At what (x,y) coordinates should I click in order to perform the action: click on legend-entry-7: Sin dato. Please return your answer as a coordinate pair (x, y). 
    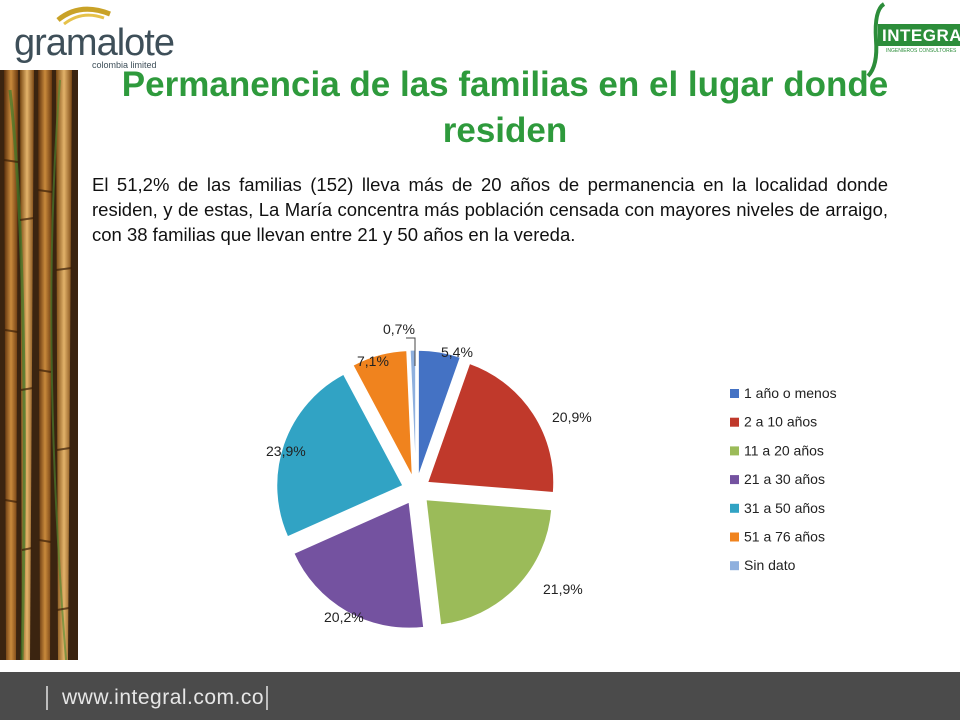
    Looking at the image, I should click on (770, 565).